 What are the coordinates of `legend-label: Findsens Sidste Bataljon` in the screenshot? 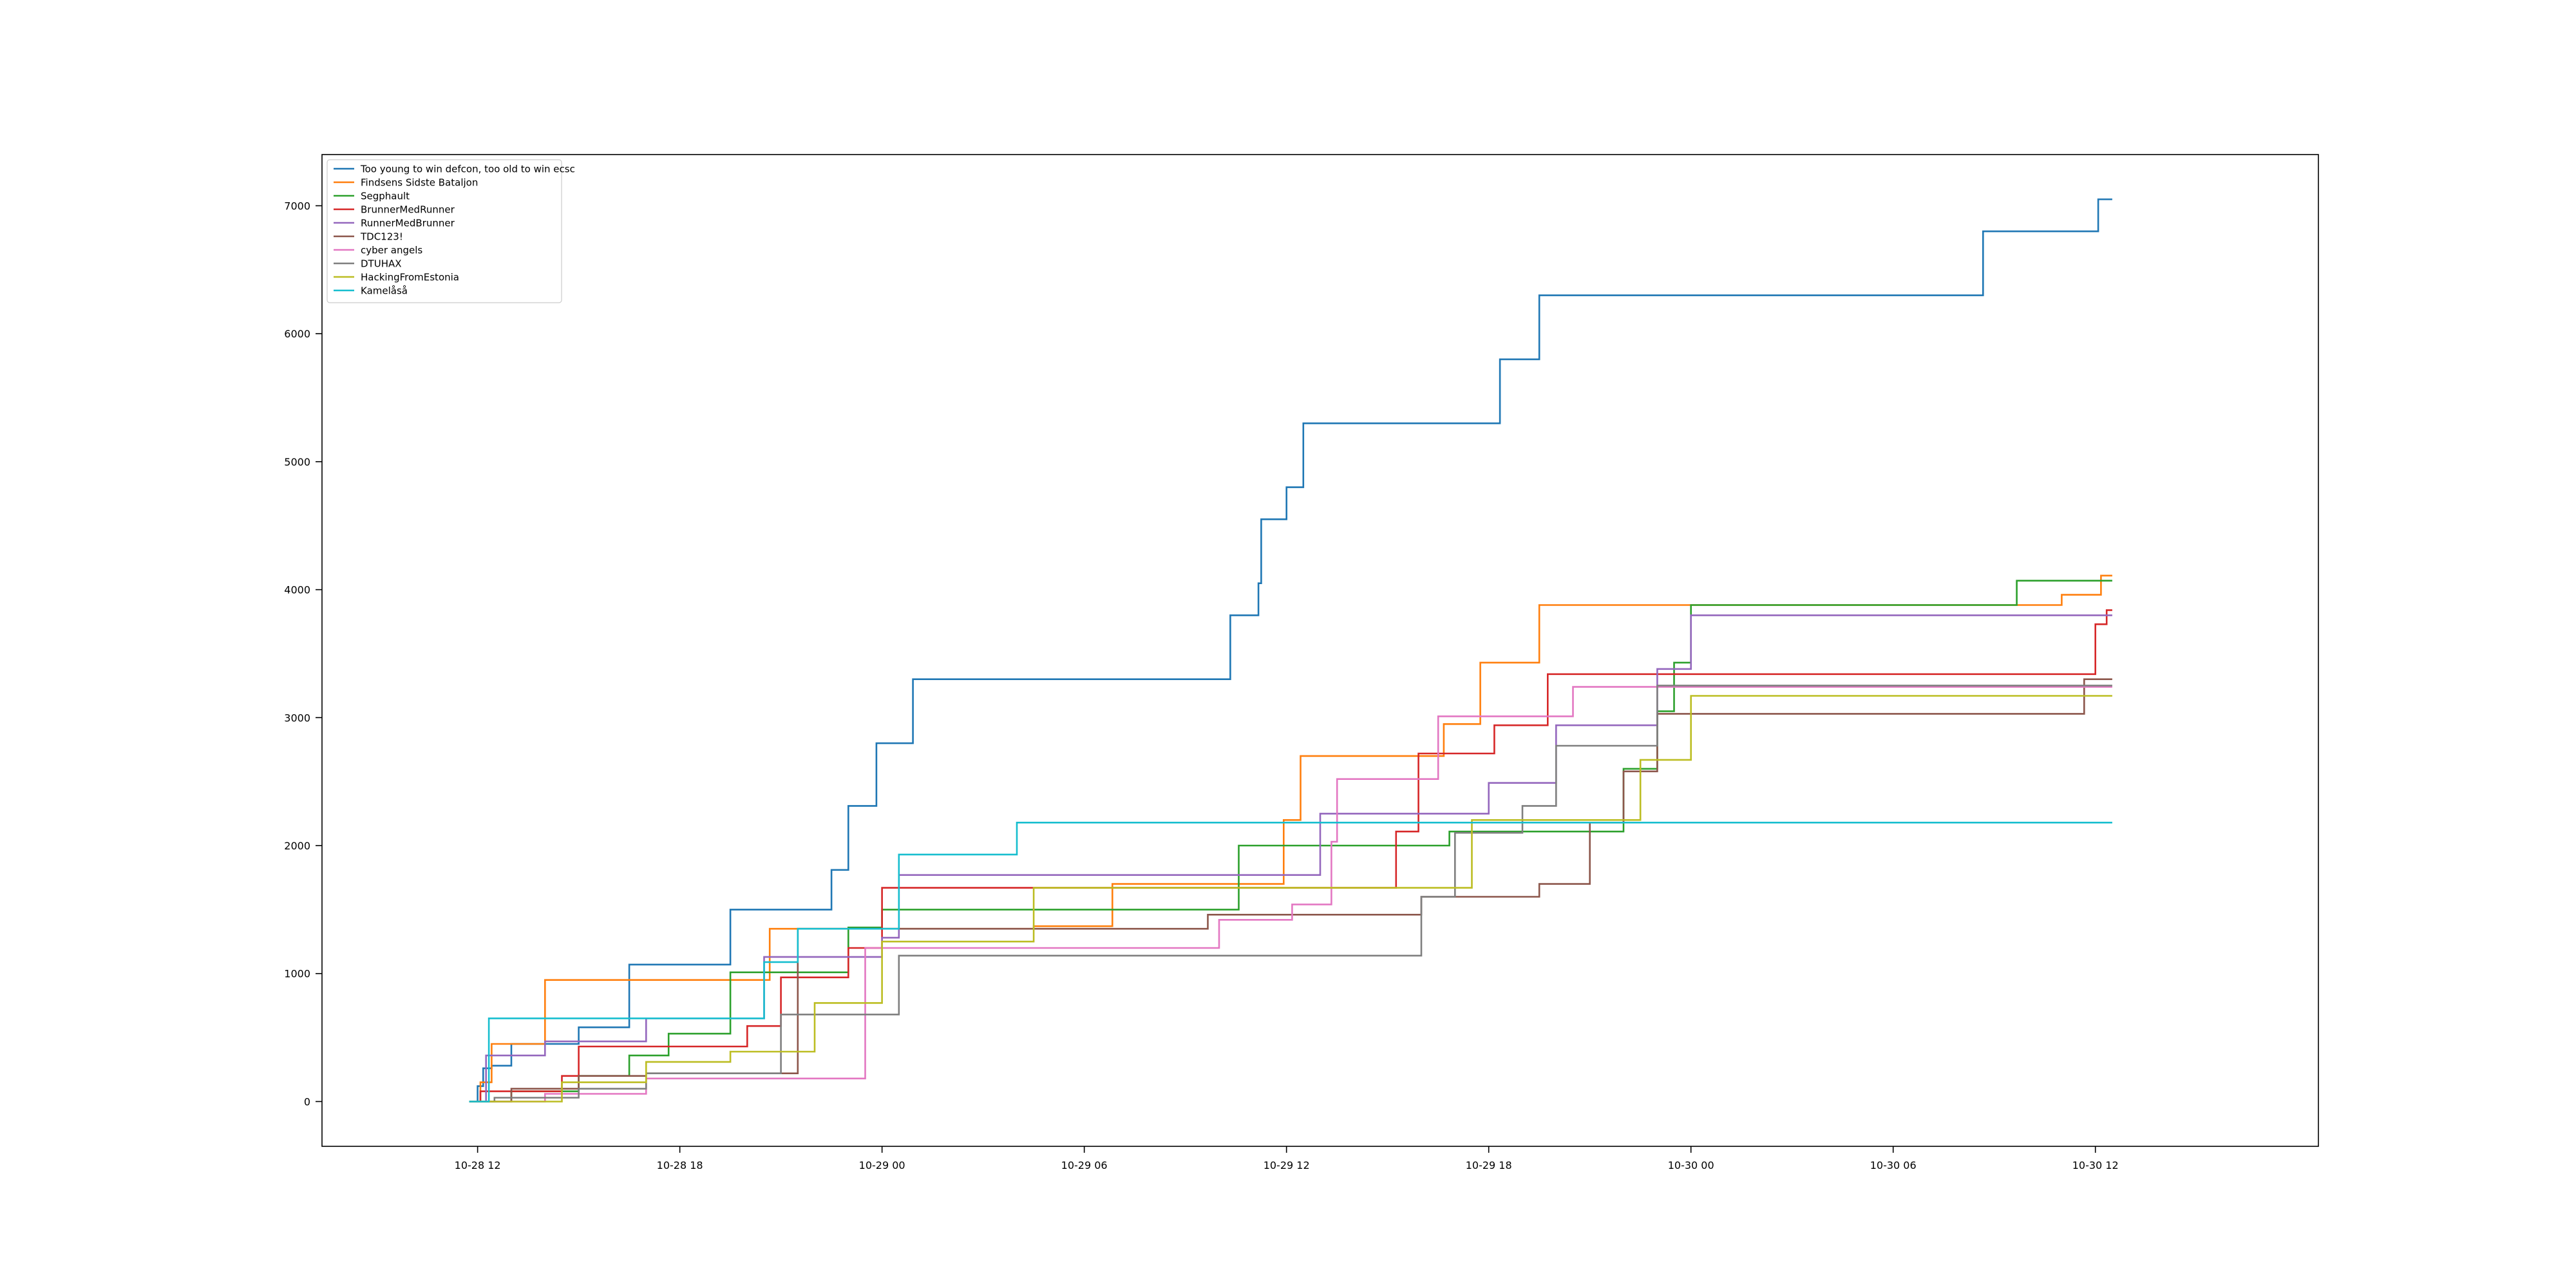 It's located at (419, 183).